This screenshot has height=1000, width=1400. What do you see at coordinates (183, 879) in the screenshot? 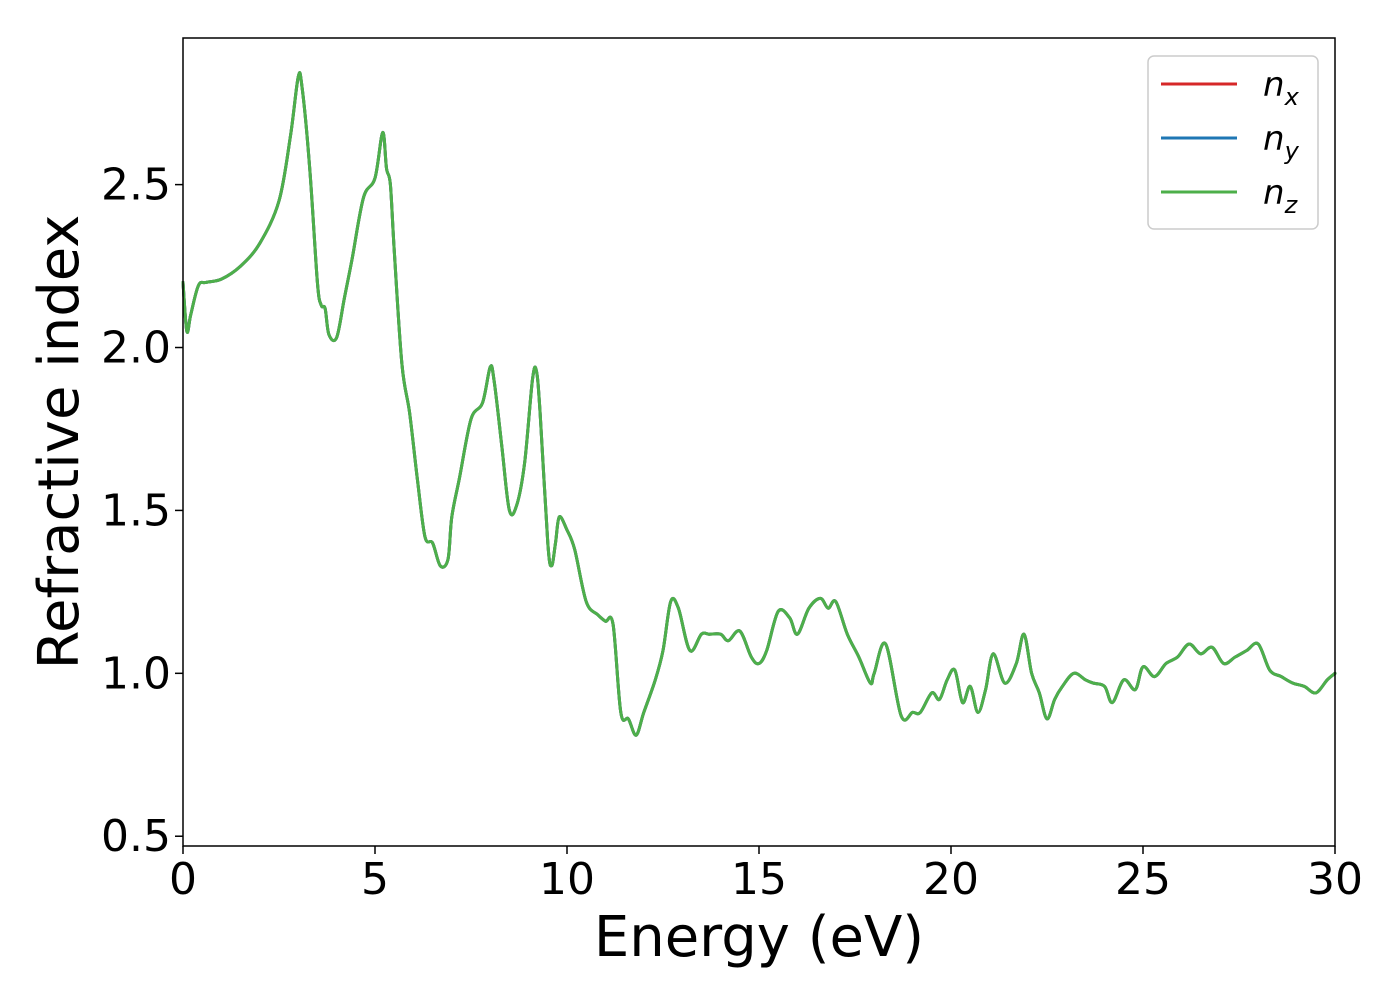
I see `x-tick-label: 0` at bounding box center [183, 879].